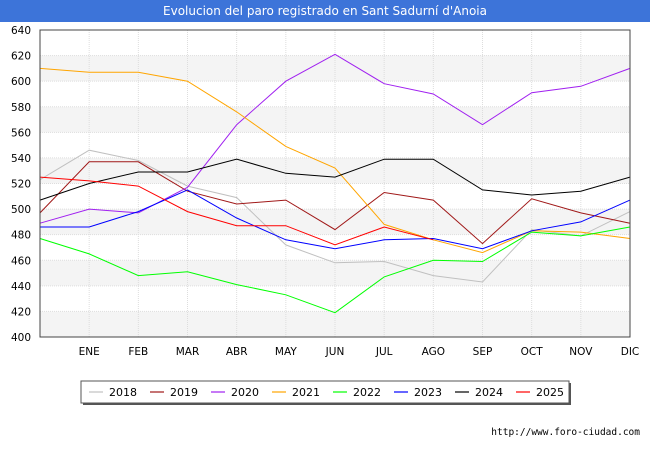 The image size is (650, 450). Describe the element at coordinates (286, 352) in the screenshot. I see `x-tick-label: MAY` at that location.